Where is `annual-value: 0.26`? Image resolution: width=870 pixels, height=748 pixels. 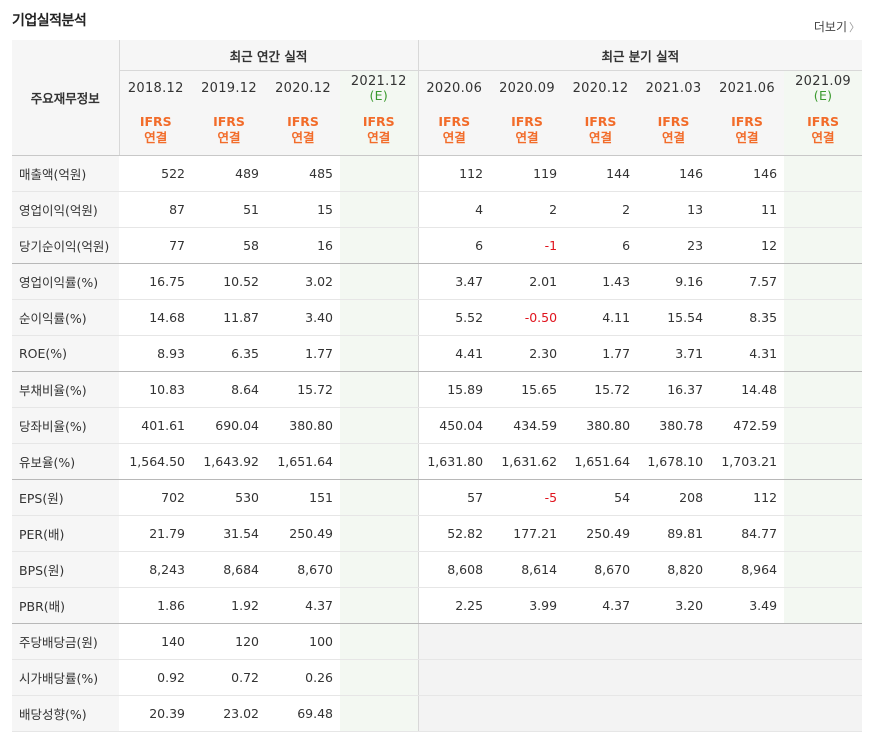
annual-value: 0.26 is located at coordinates (303, 677).